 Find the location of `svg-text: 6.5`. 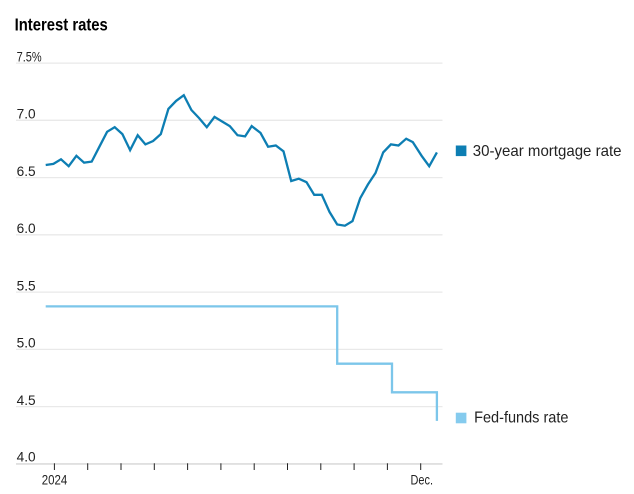

svg-text: 6.5 is located at coordinates (26, 171).